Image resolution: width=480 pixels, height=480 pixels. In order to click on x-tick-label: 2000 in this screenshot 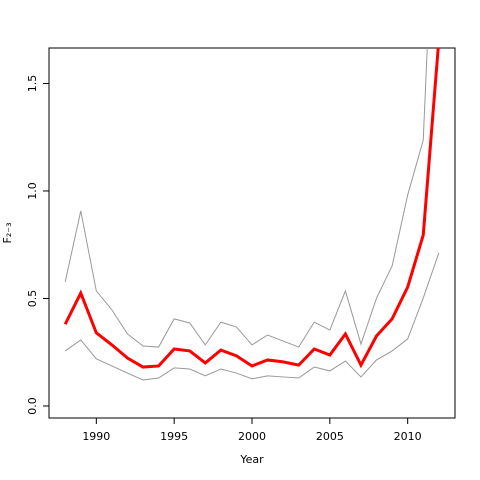, I will do `click(252, 436)`.